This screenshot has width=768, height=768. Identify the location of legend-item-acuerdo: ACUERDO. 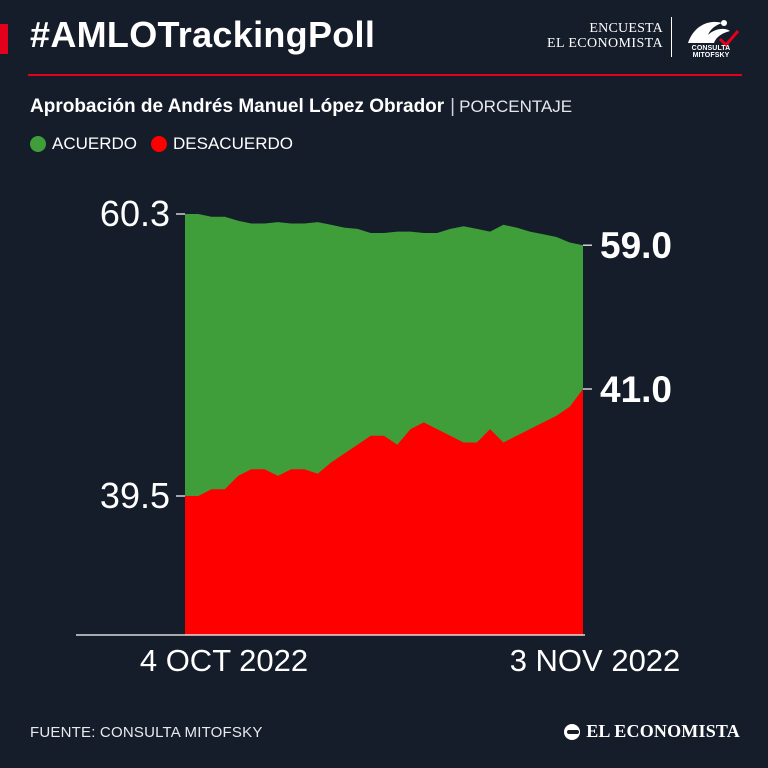
(83, 144).